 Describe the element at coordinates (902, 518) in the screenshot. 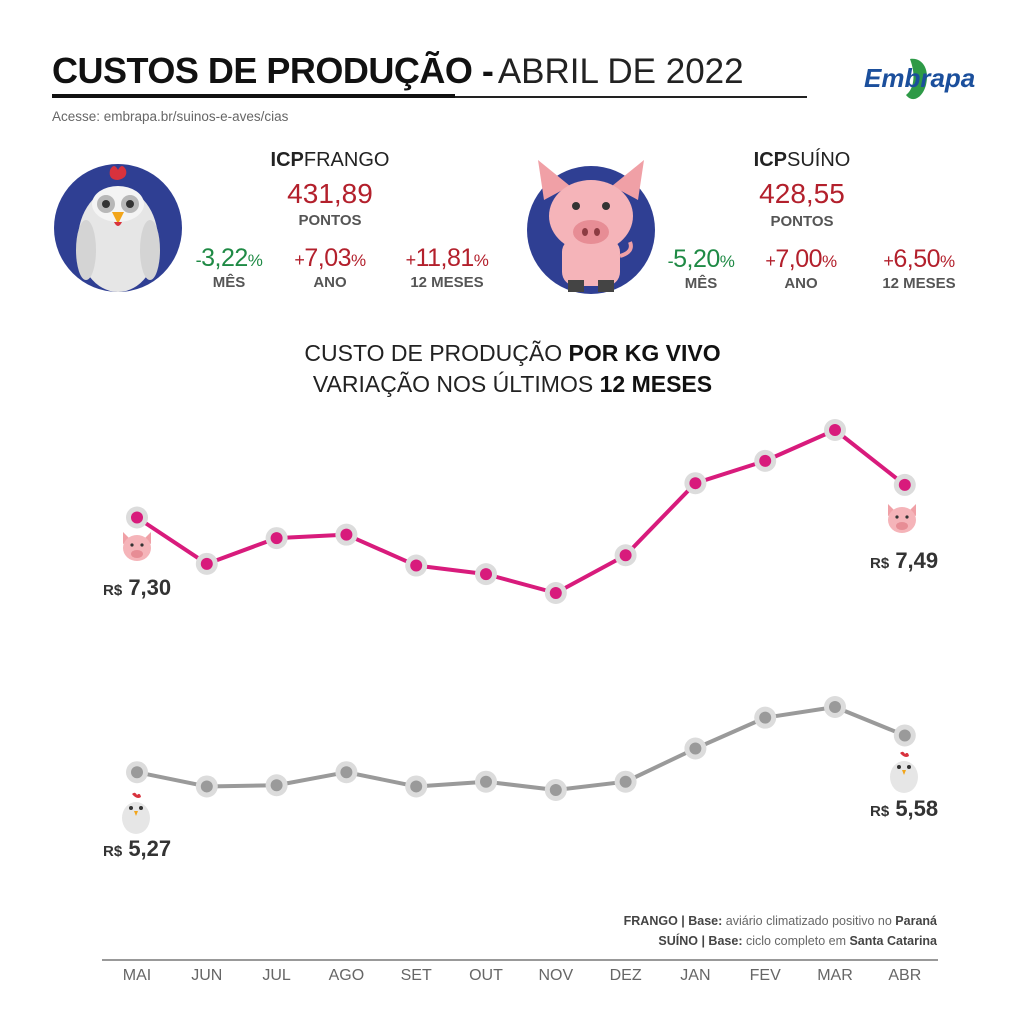

I see `pig-small-icon-end` at that location.